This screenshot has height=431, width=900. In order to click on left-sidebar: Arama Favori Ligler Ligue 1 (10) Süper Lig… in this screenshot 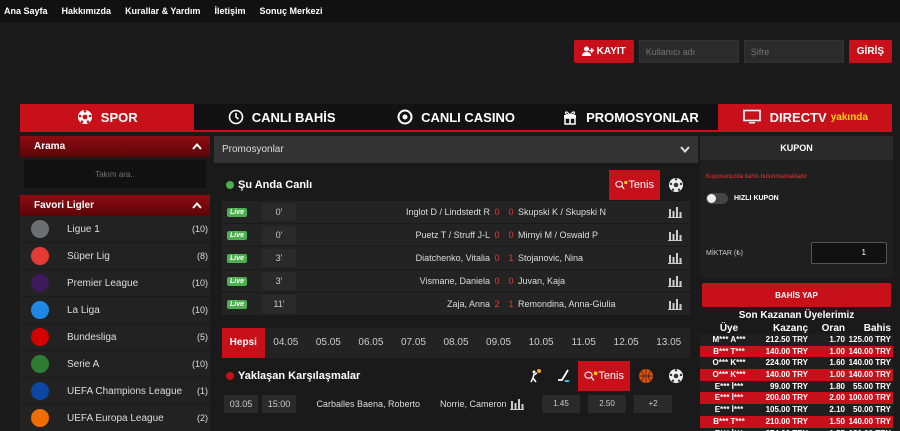, I will do `click(115, 283)`.